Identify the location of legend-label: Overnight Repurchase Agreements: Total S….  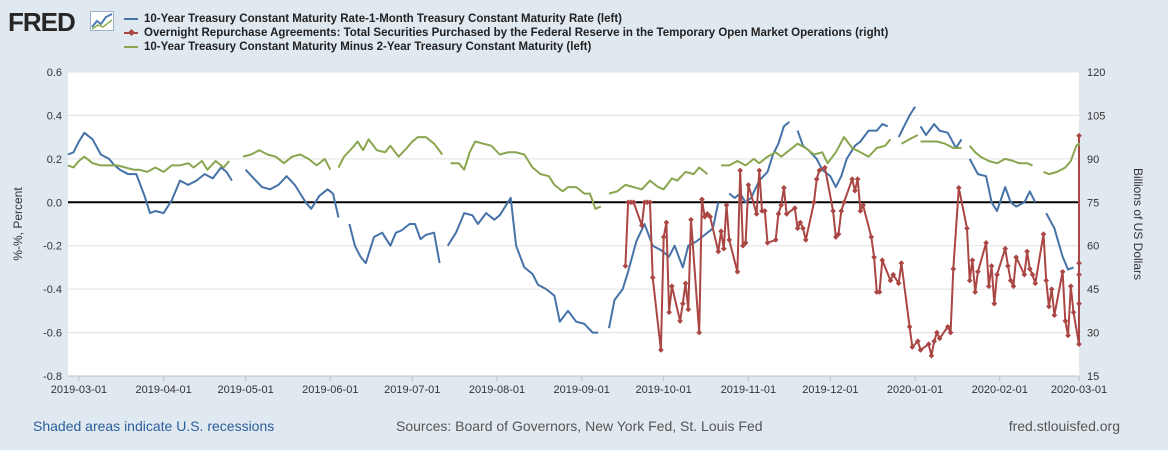
(516, 33).